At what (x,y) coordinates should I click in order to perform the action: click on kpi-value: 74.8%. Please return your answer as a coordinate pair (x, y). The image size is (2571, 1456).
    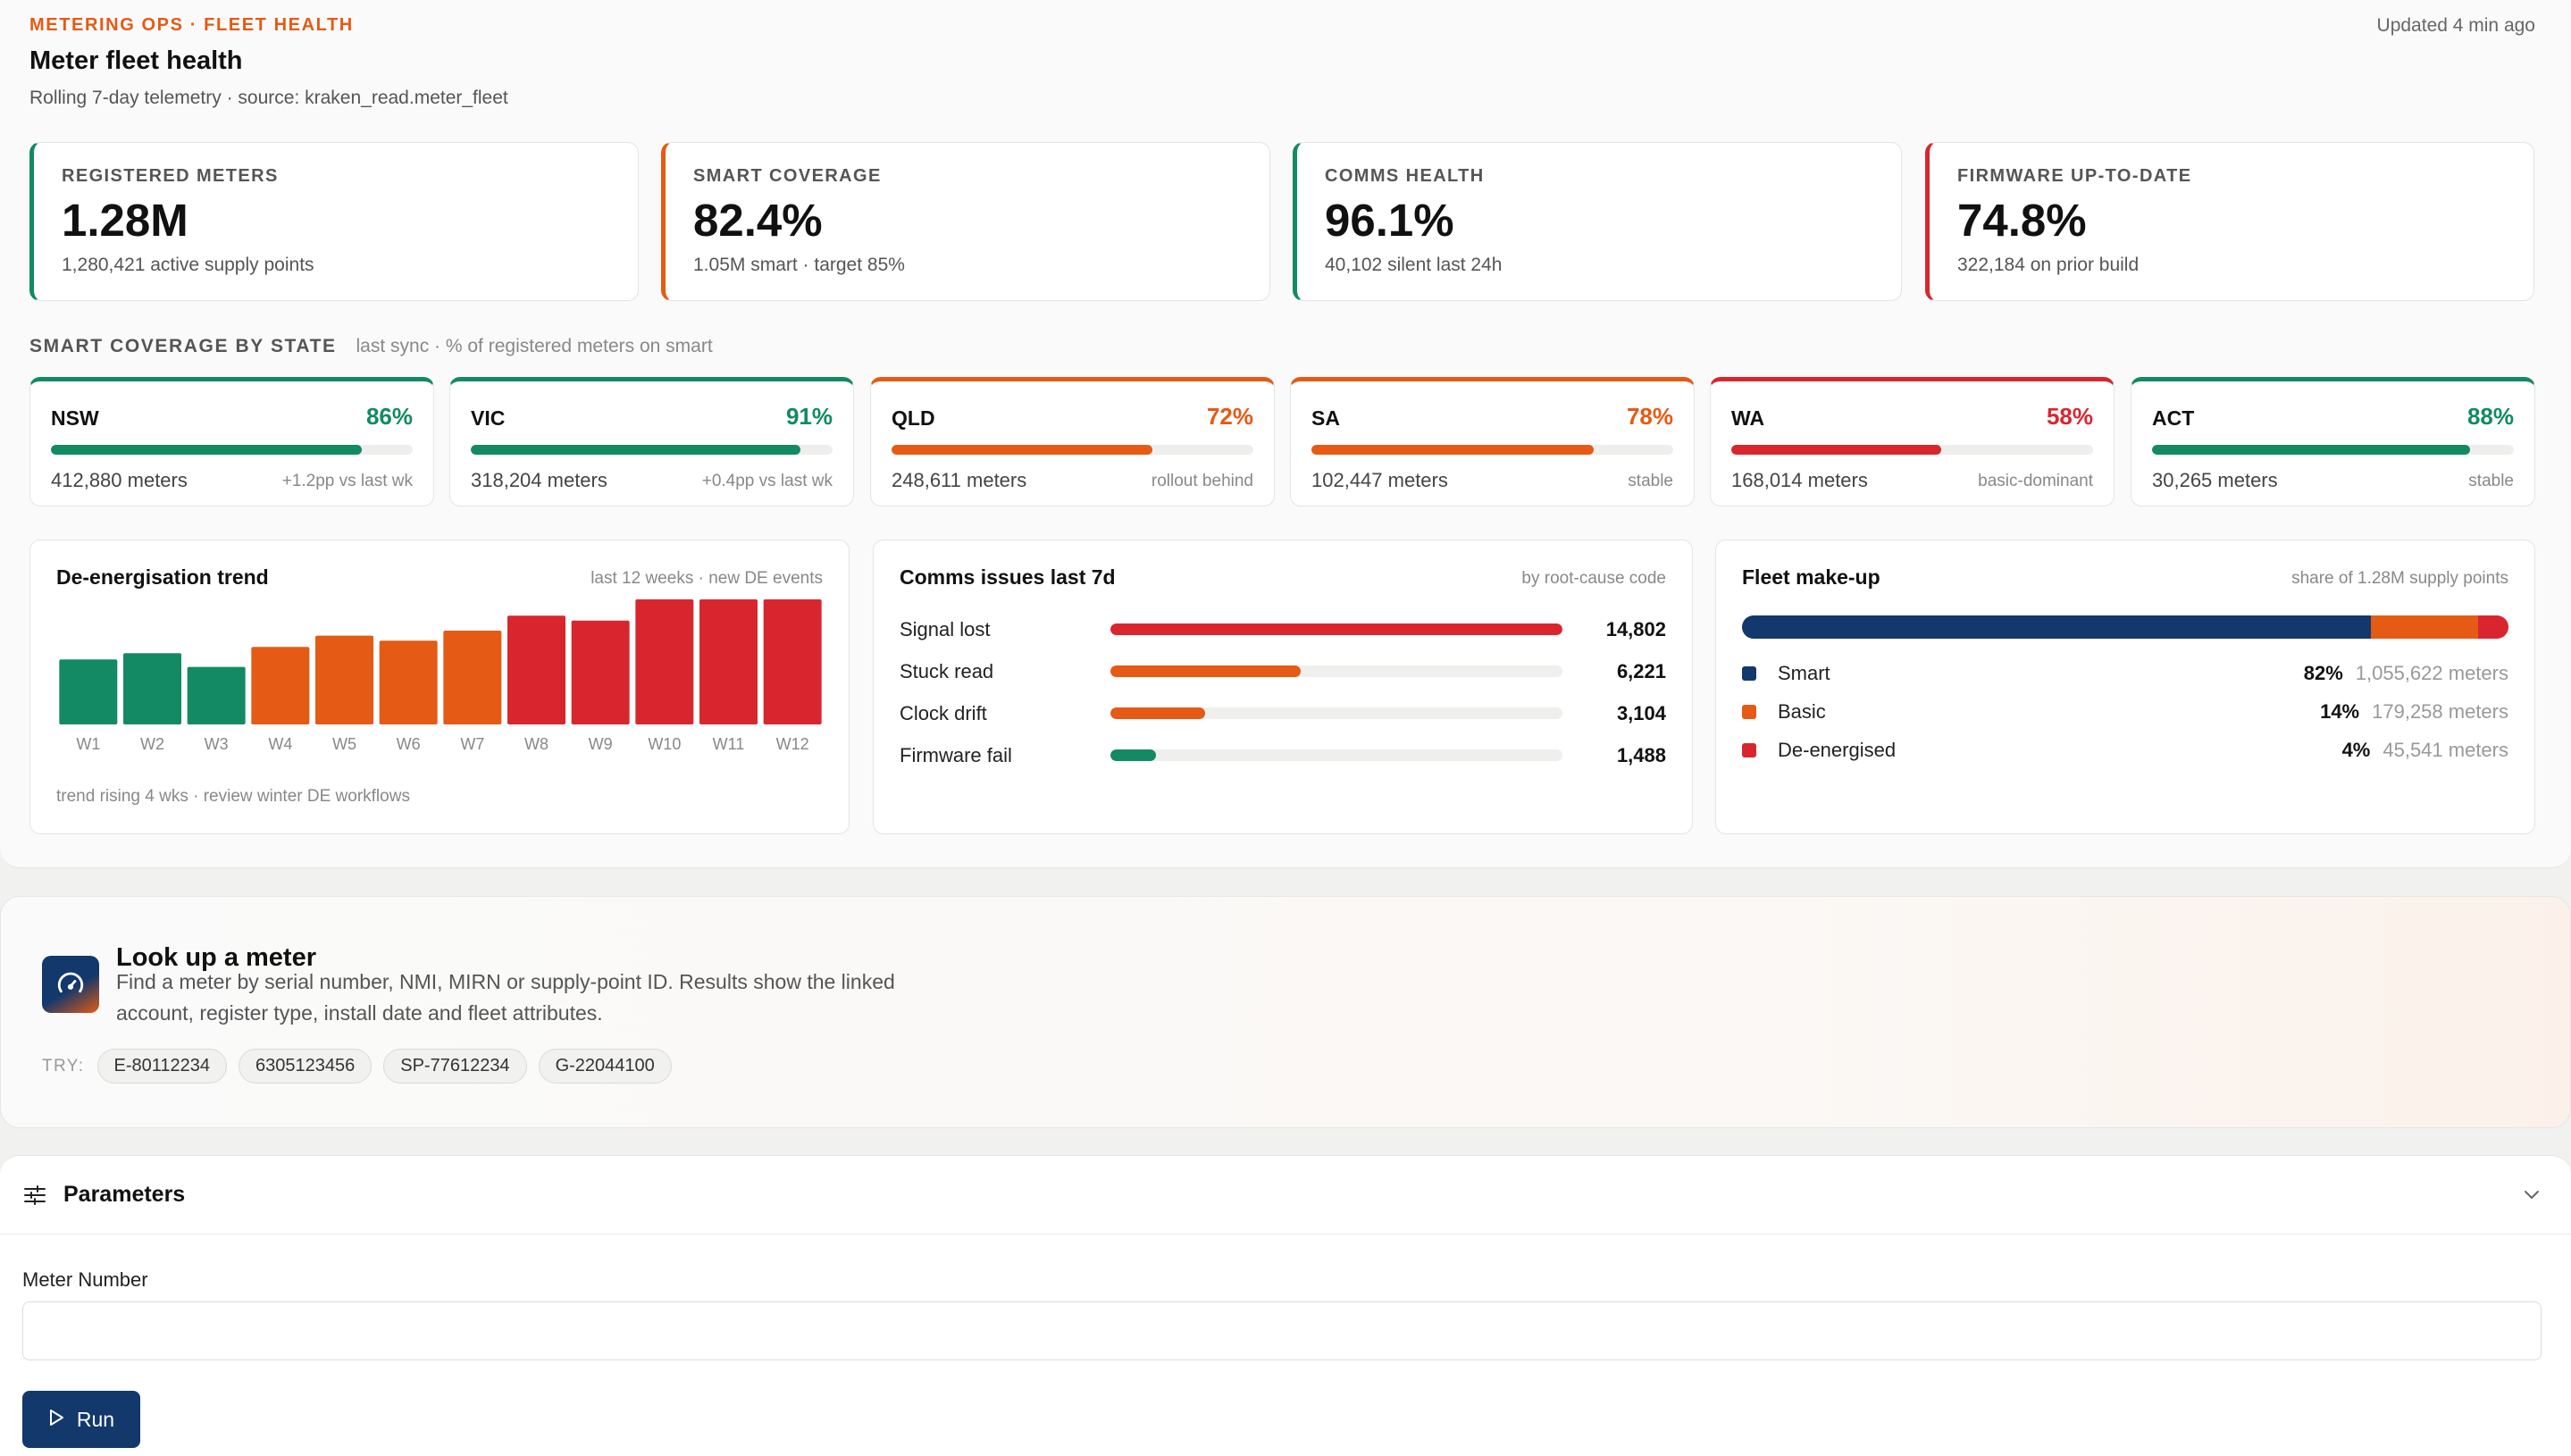
    Looking at the image, I should click on (2022, 220).